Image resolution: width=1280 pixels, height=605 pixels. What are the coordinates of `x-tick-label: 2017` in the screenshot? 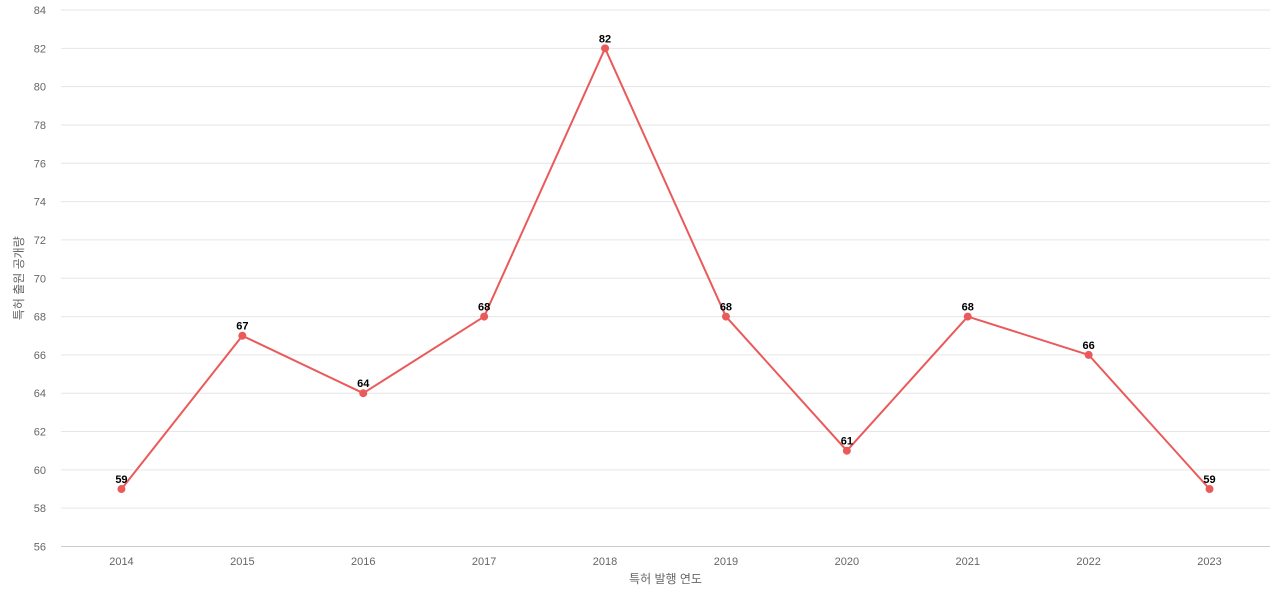 It's located at (484, 562).